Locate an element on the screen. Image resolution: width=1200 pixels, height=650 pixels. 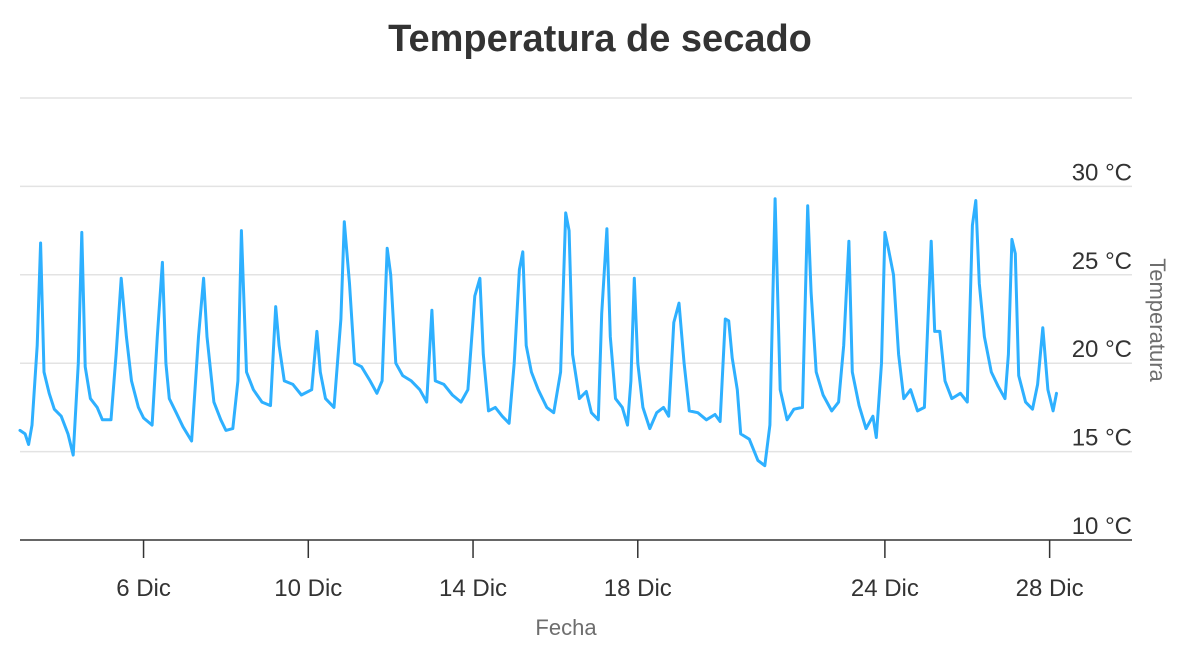
y-axis-ticks: 10 °C 15 °C 20 °C 25 °C 30 °C is located at coordinates (1102, 349).